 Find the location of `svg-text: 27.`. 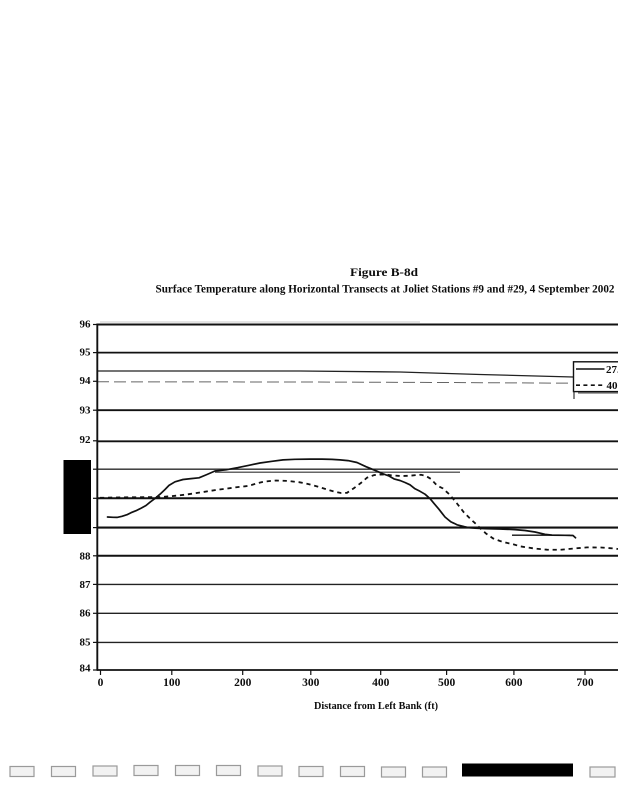

svg-text: 27. is located at coordinates (612, 370).